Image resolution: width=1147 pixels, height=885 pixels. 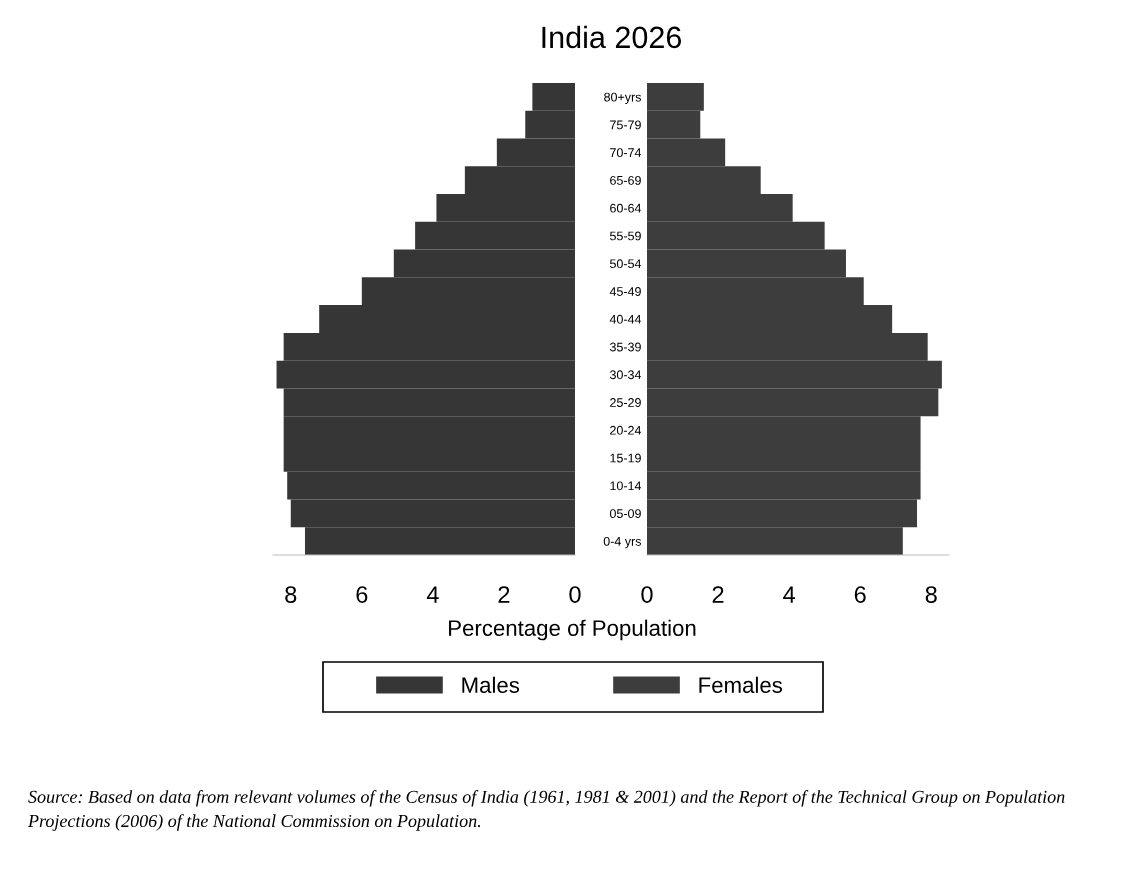 I want to click on y-tick-label: 25-29, so click(x=625, y=402).